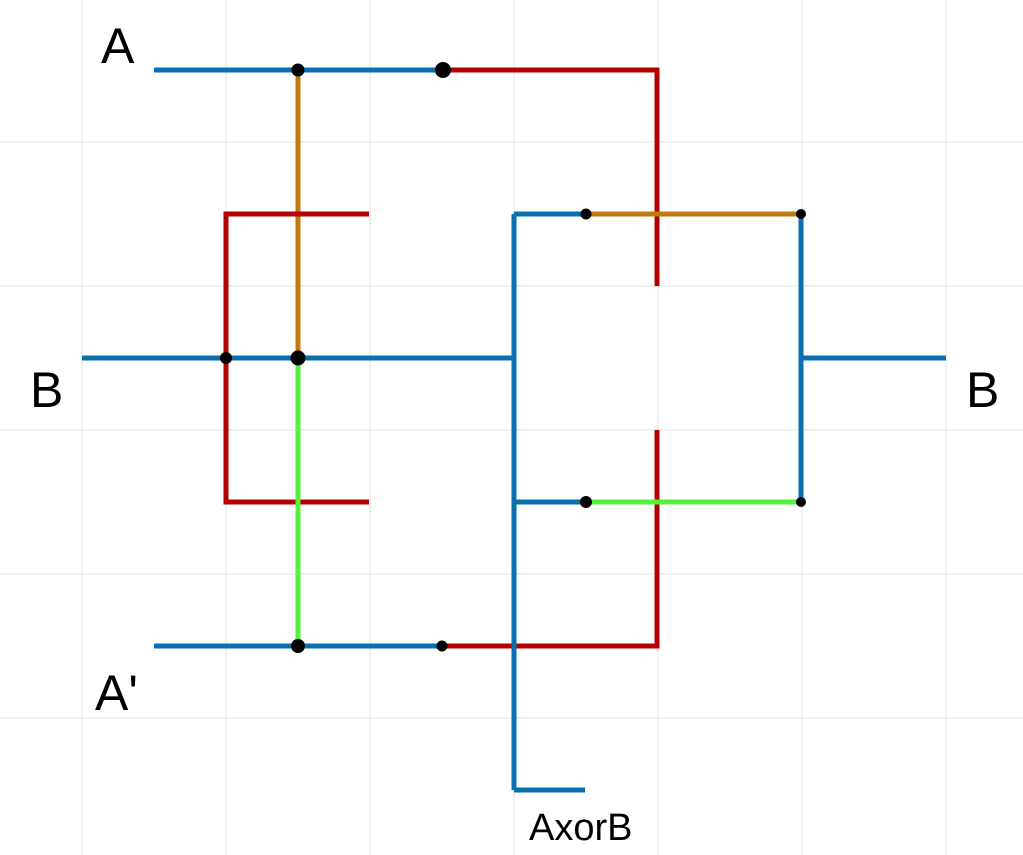 This screenshot has height=855, width=1023. What do you see at coordinates (46, 390) in the screenshot?
I see `label-b-input: B` at bounding box center [46, 390].